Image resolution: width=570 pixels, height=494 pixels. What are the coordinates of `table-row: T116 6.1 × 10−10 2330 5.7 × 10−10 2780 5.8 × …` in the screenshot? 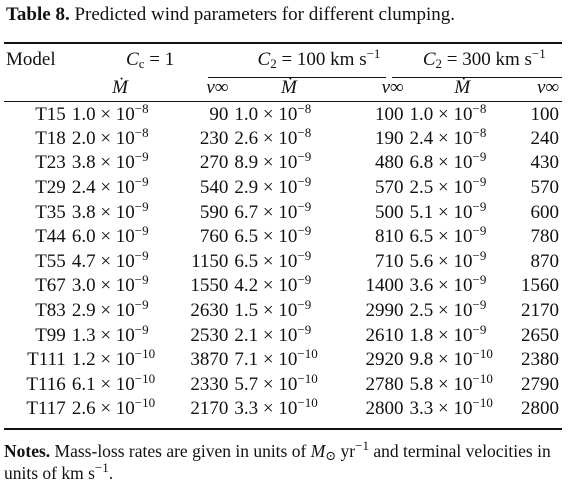 It's located at (283, 384).